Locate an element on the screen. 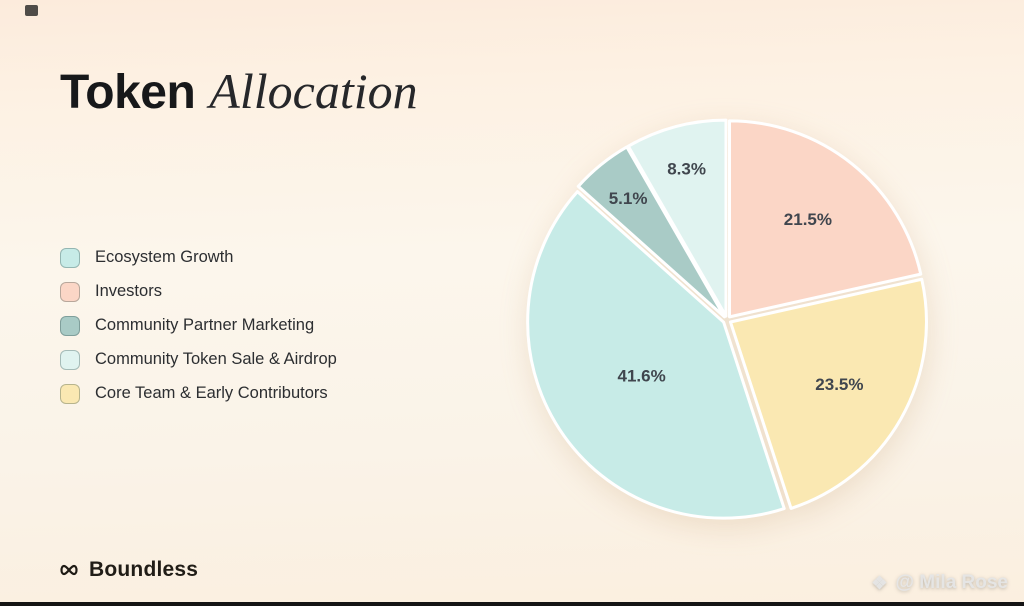 This screenshot has height=606, width=1024. legend-item: Ecosystem Growth is located at coordinates (198, 257).